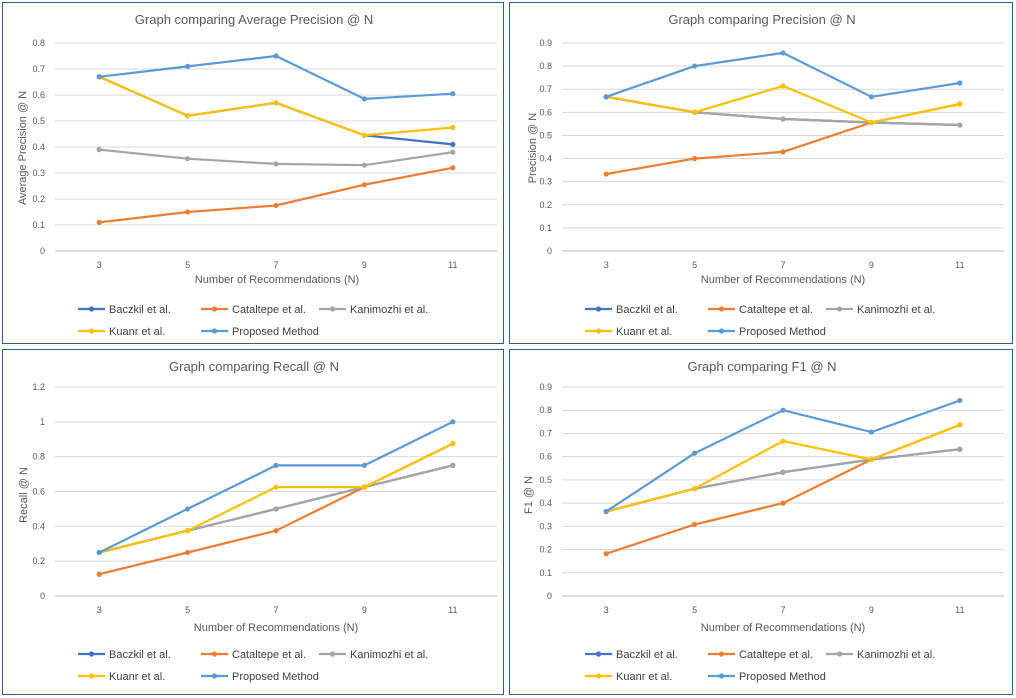 This screenshot has width=1016, height=698. What do you see at coordinates (545, 43) in the screenshot?
I see `y-tick-label: 0.9` at bounding box center [545, 43].